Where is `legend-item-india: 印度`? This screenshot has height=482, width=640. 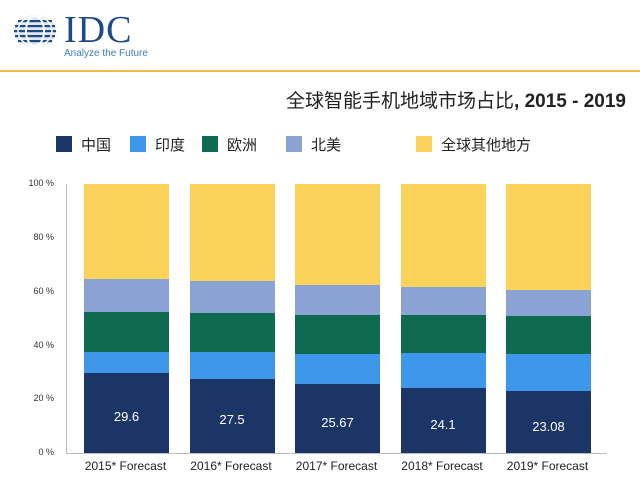
legend-item-india: 印度 is located at coordinates (157, 144).